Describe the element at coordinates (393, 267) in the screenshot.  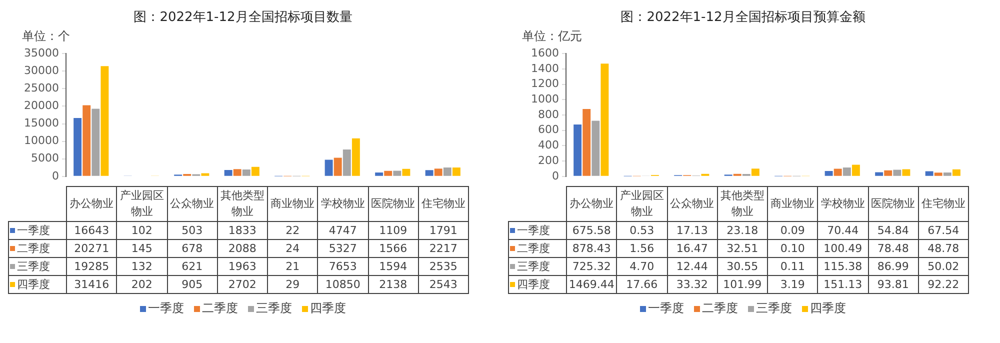
I see `data-label: 1594` at that location.